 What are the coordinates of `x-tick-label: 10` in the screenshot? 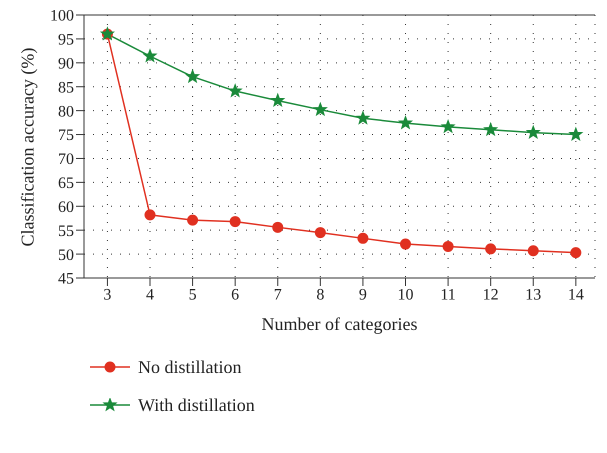 It's located at (406, 295).